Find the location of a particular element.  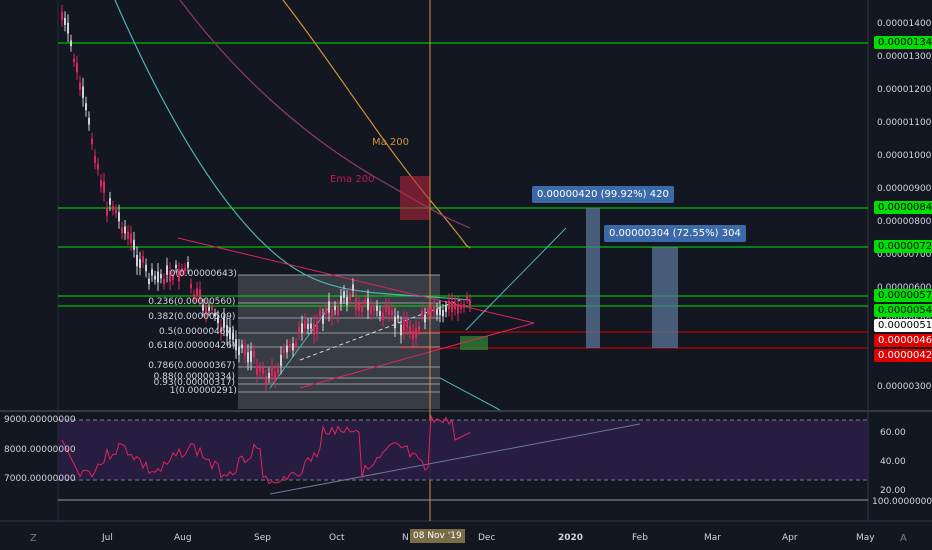

price-tick: 0.00001100 is located at coordinates (904, 123).